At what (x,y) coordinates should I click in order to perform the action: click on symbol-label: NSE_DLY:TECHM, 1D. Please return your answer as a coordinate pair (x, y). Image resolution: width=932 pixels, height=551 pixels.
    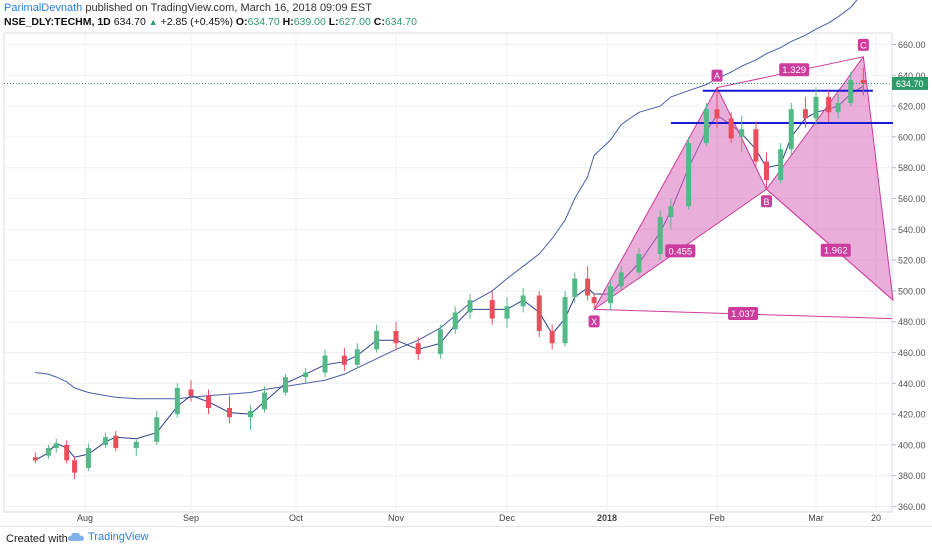
    Looking at the image, I should click on (57, 22).